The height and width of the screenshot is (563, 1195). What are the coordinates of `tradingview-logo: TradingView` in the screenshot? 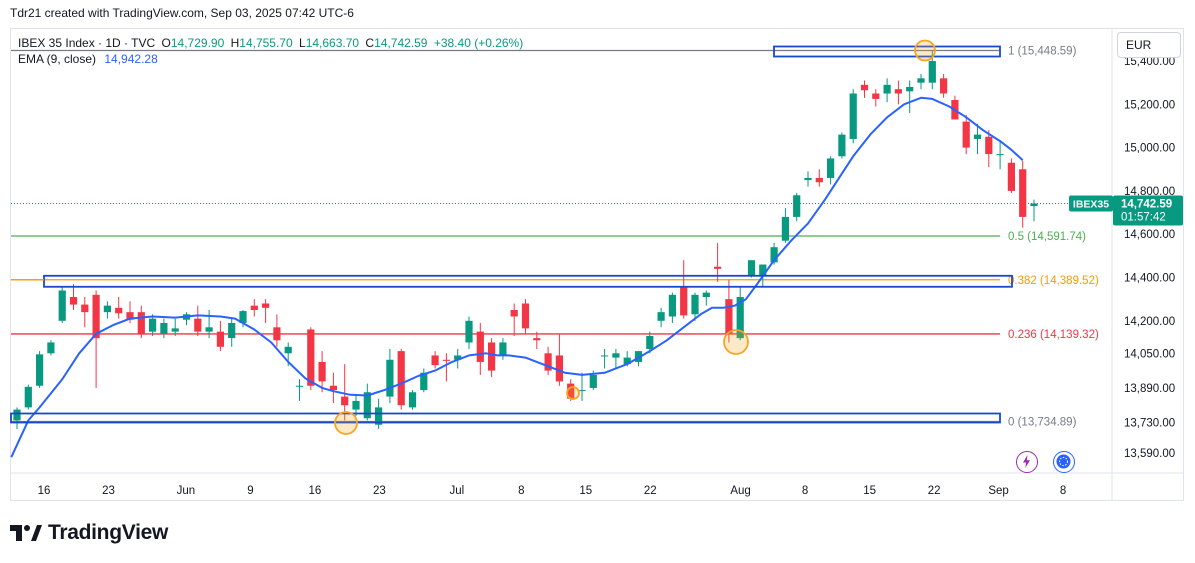 It's located at (89, 533).